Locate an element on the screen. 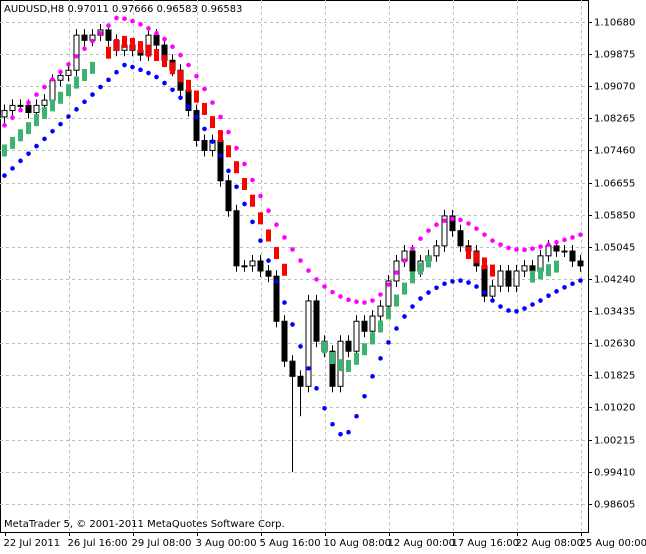  x-tick-label: 17 Aug 16:00 is located at coordinates (485, 543).